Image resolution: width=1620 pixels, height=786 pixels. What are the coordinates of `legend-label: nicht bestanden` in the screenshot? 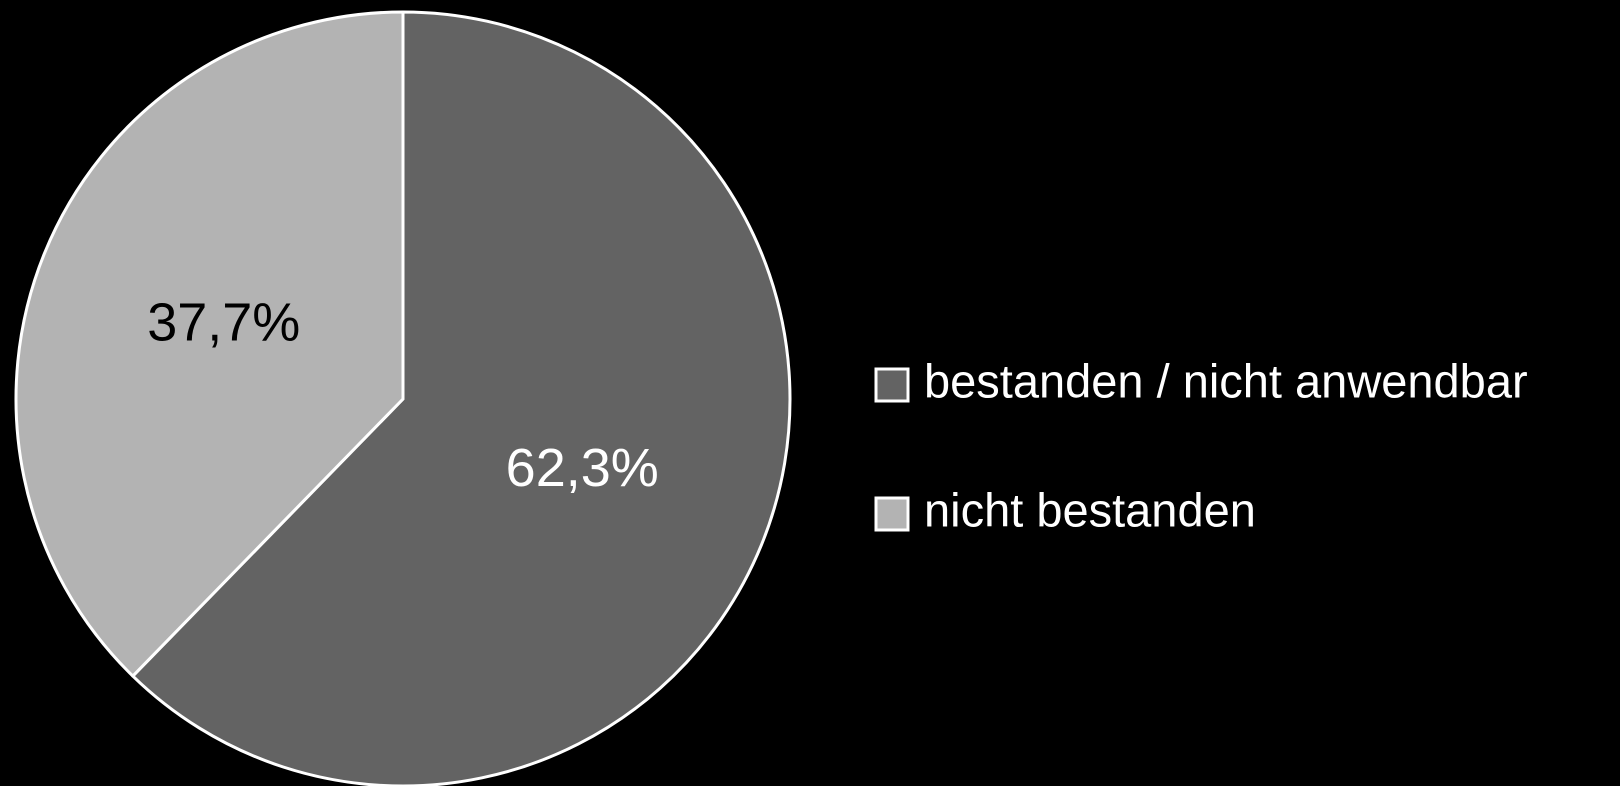 It's located at (1090, 509).